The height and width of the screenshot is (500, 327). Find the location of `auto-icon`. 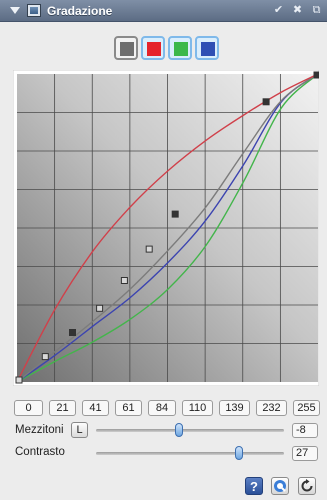

auto-icon is located at coordinates (280, 486).